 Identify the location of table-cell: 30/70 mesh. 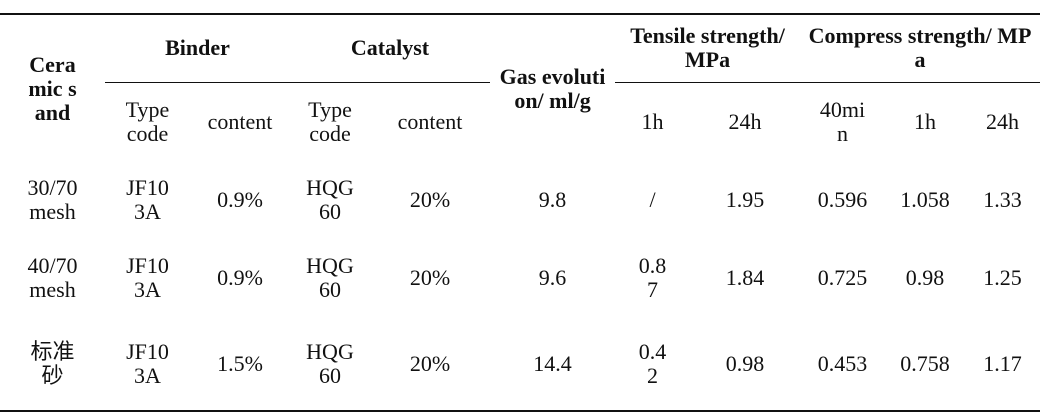
(52, 199).